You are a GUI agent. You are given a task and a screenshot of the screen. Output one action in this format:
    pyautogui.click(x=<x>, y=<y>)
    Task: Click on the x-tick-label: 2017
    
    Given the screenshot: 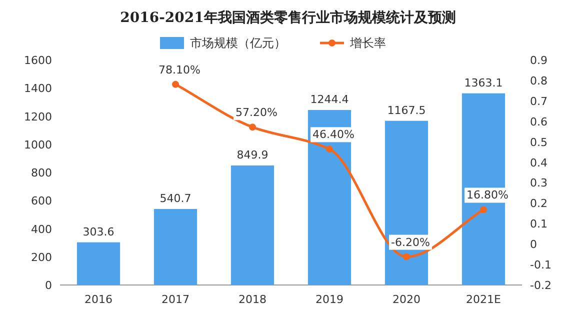 What is the action you would take?
    pyautogui.click(x=176, y=299)
    